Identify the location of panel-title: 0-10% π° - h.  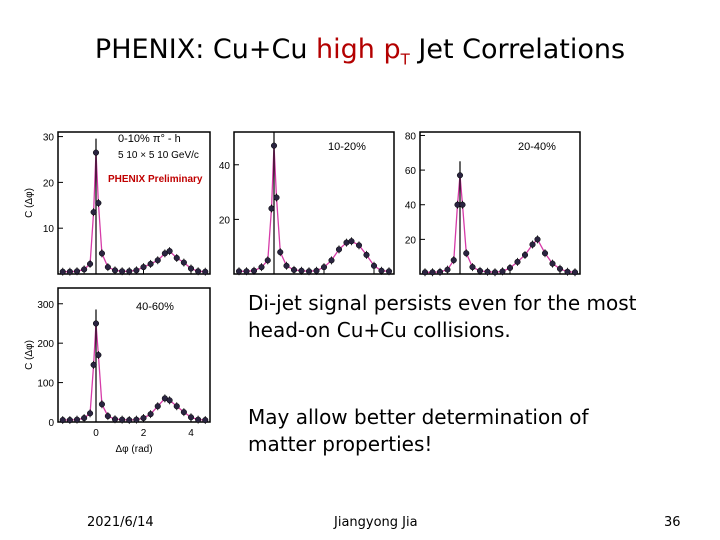
(149, 139).